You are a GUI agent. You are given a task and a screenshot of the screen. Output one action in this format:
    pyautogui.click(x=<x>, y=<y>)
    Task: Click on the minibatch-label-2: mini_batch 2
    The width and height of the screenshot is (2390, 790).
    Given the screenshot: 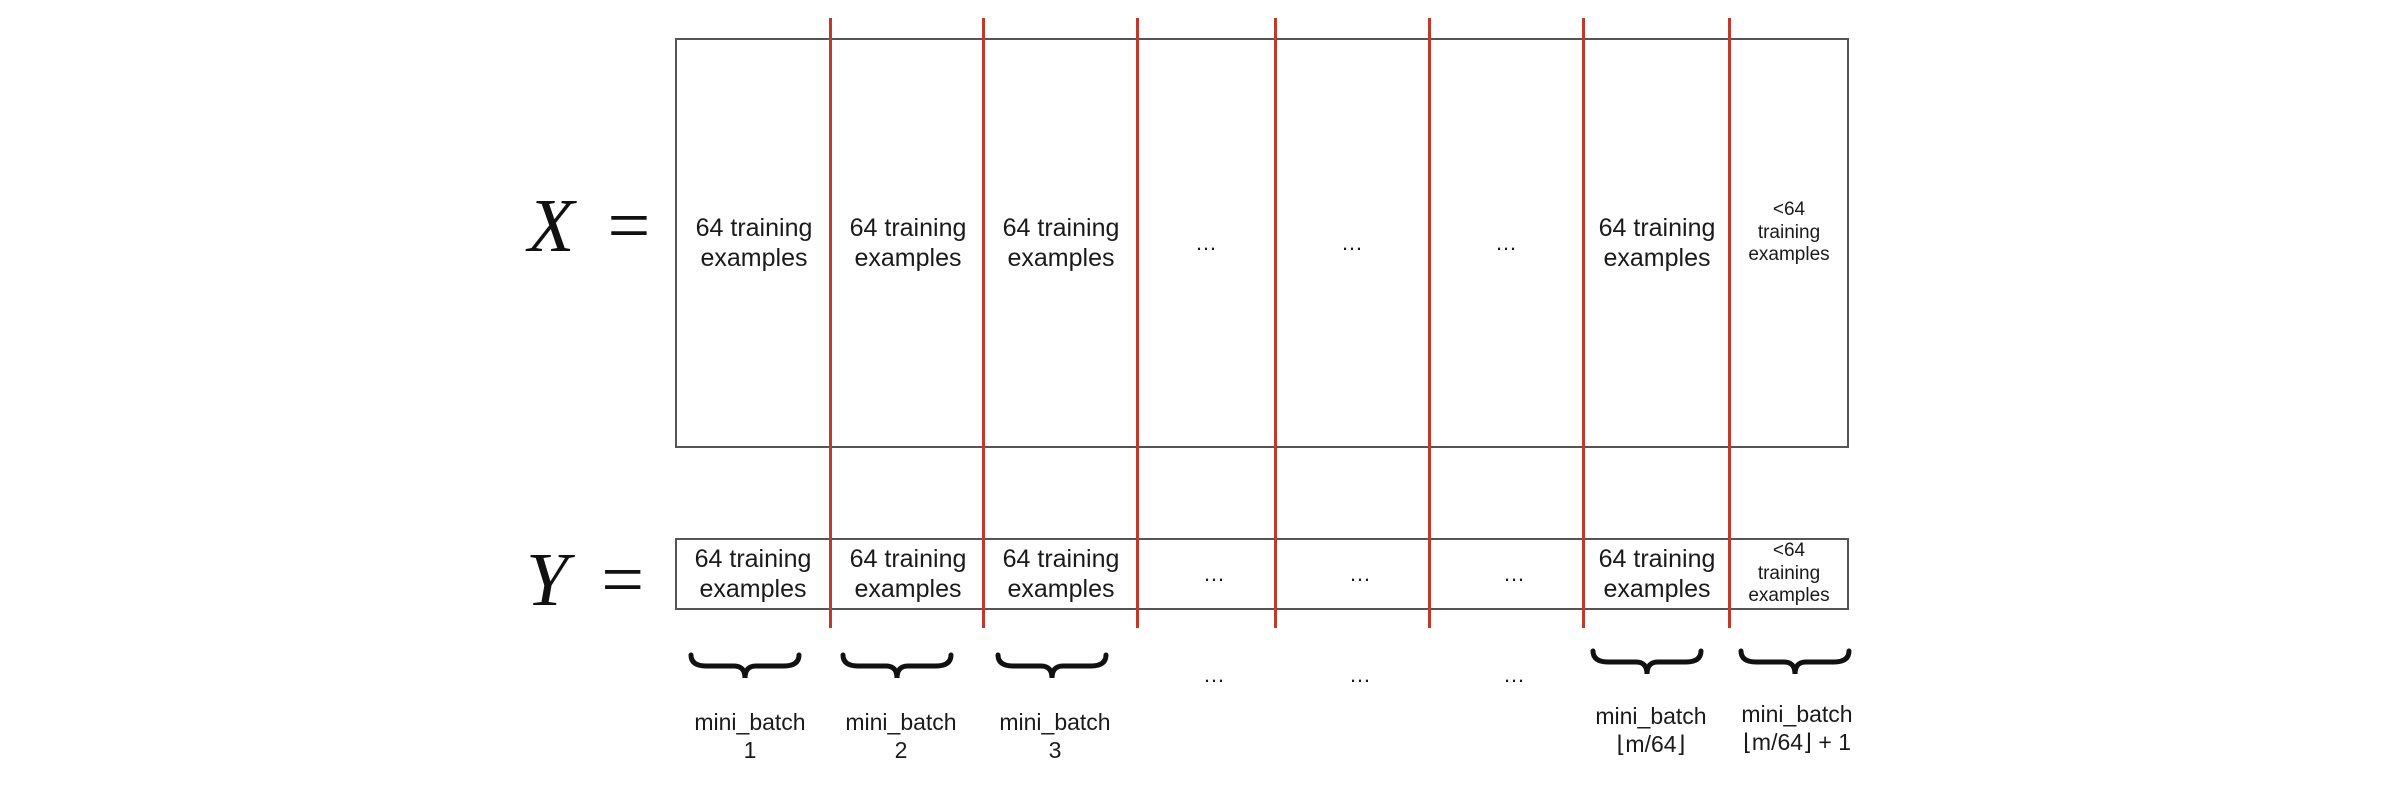 What is the action you would take?
    pyautogui.click(x=901, y=736)
    